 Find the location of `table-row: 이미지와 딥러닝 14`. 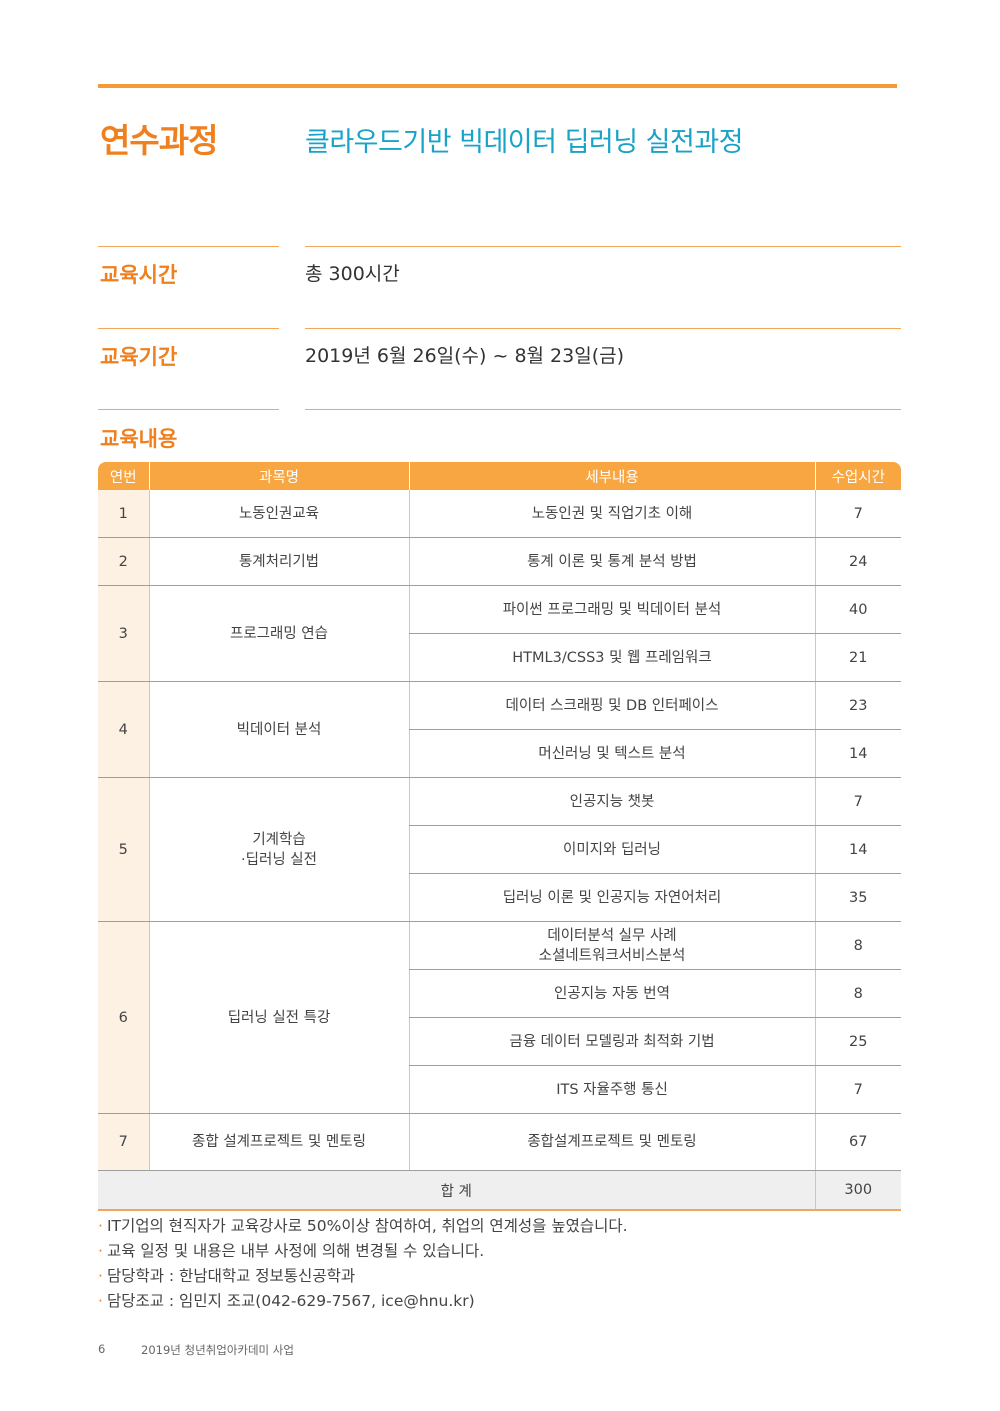

table-row: 이미지와 딥러닝 14 is located at coordinates (499, 849).